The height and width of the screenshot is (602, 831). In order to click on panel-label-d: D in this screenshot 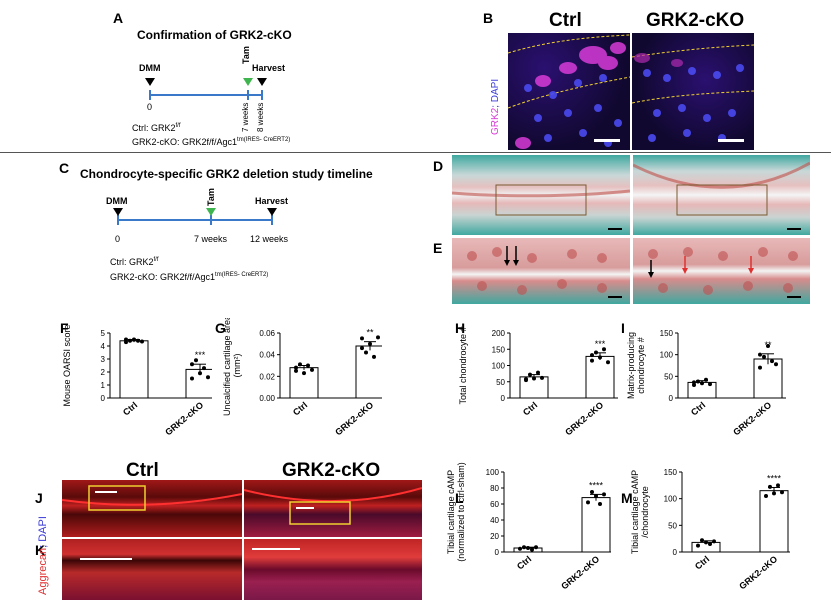, I will do `click(438, 166)`.